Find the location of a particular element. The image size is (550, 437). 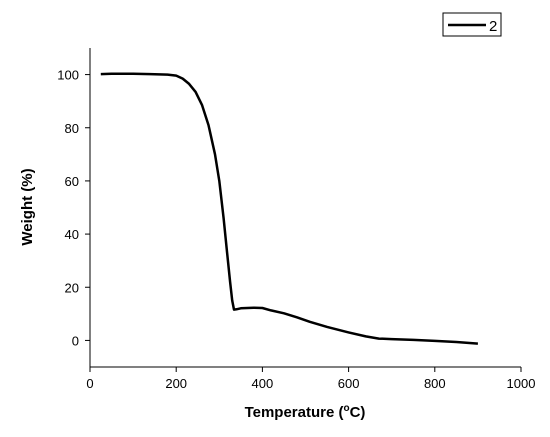

y-tick-label: 40 is located at coordinates (72, 234).